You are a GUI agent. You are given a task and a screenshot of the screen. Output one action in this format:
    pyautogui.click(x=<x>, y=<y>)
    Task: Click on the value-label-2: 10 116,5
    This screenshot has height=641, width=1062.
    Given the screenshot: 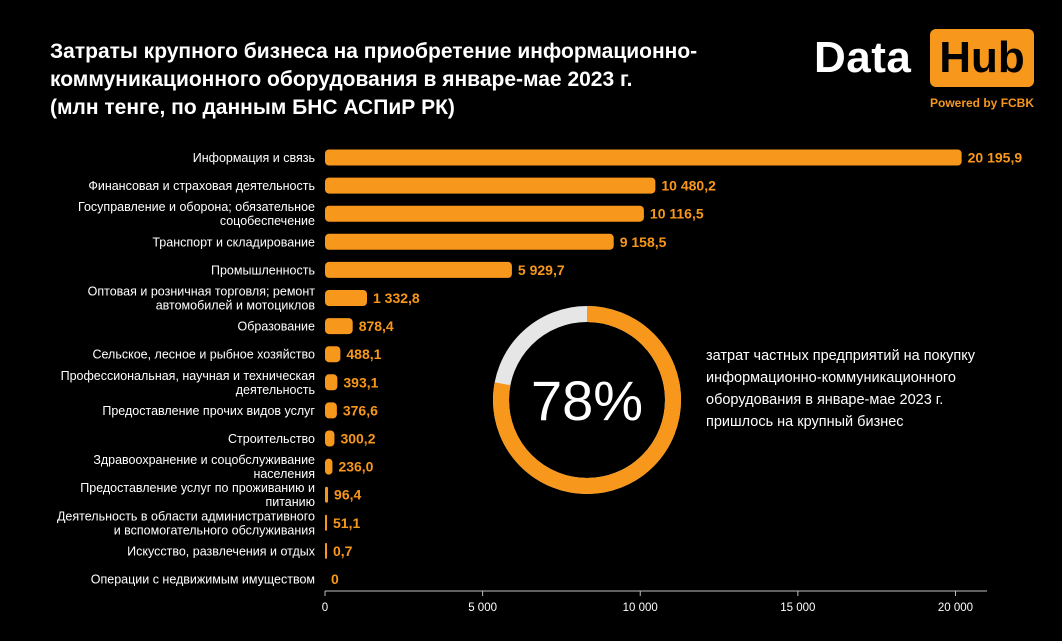 What is the action you would take?
    pyautogui.click(x=677, y=214)
    